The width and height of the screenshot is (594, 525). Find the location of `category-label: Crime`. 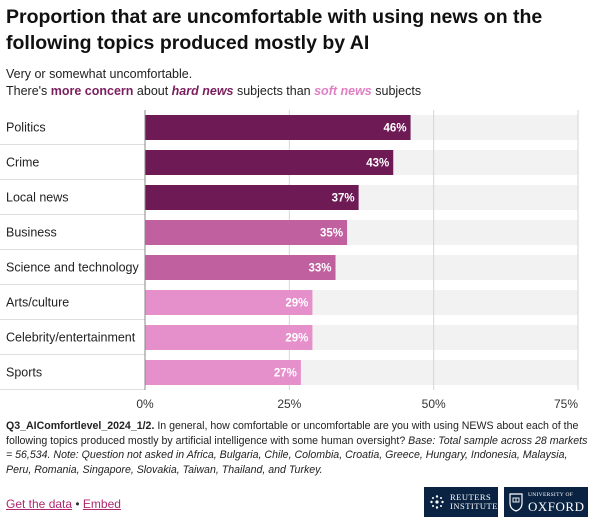

category-label: Crime is located at coordinates (22, 163).